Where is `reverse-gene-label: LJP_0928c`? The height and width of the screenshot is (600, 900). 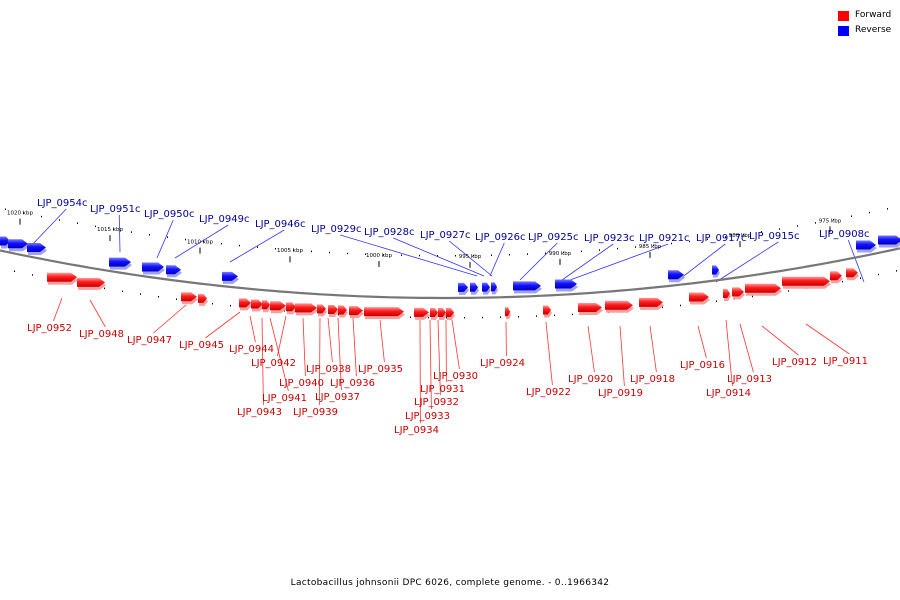
reverse-gene-label: LJP_0928c is located at coordinates (389, 232).